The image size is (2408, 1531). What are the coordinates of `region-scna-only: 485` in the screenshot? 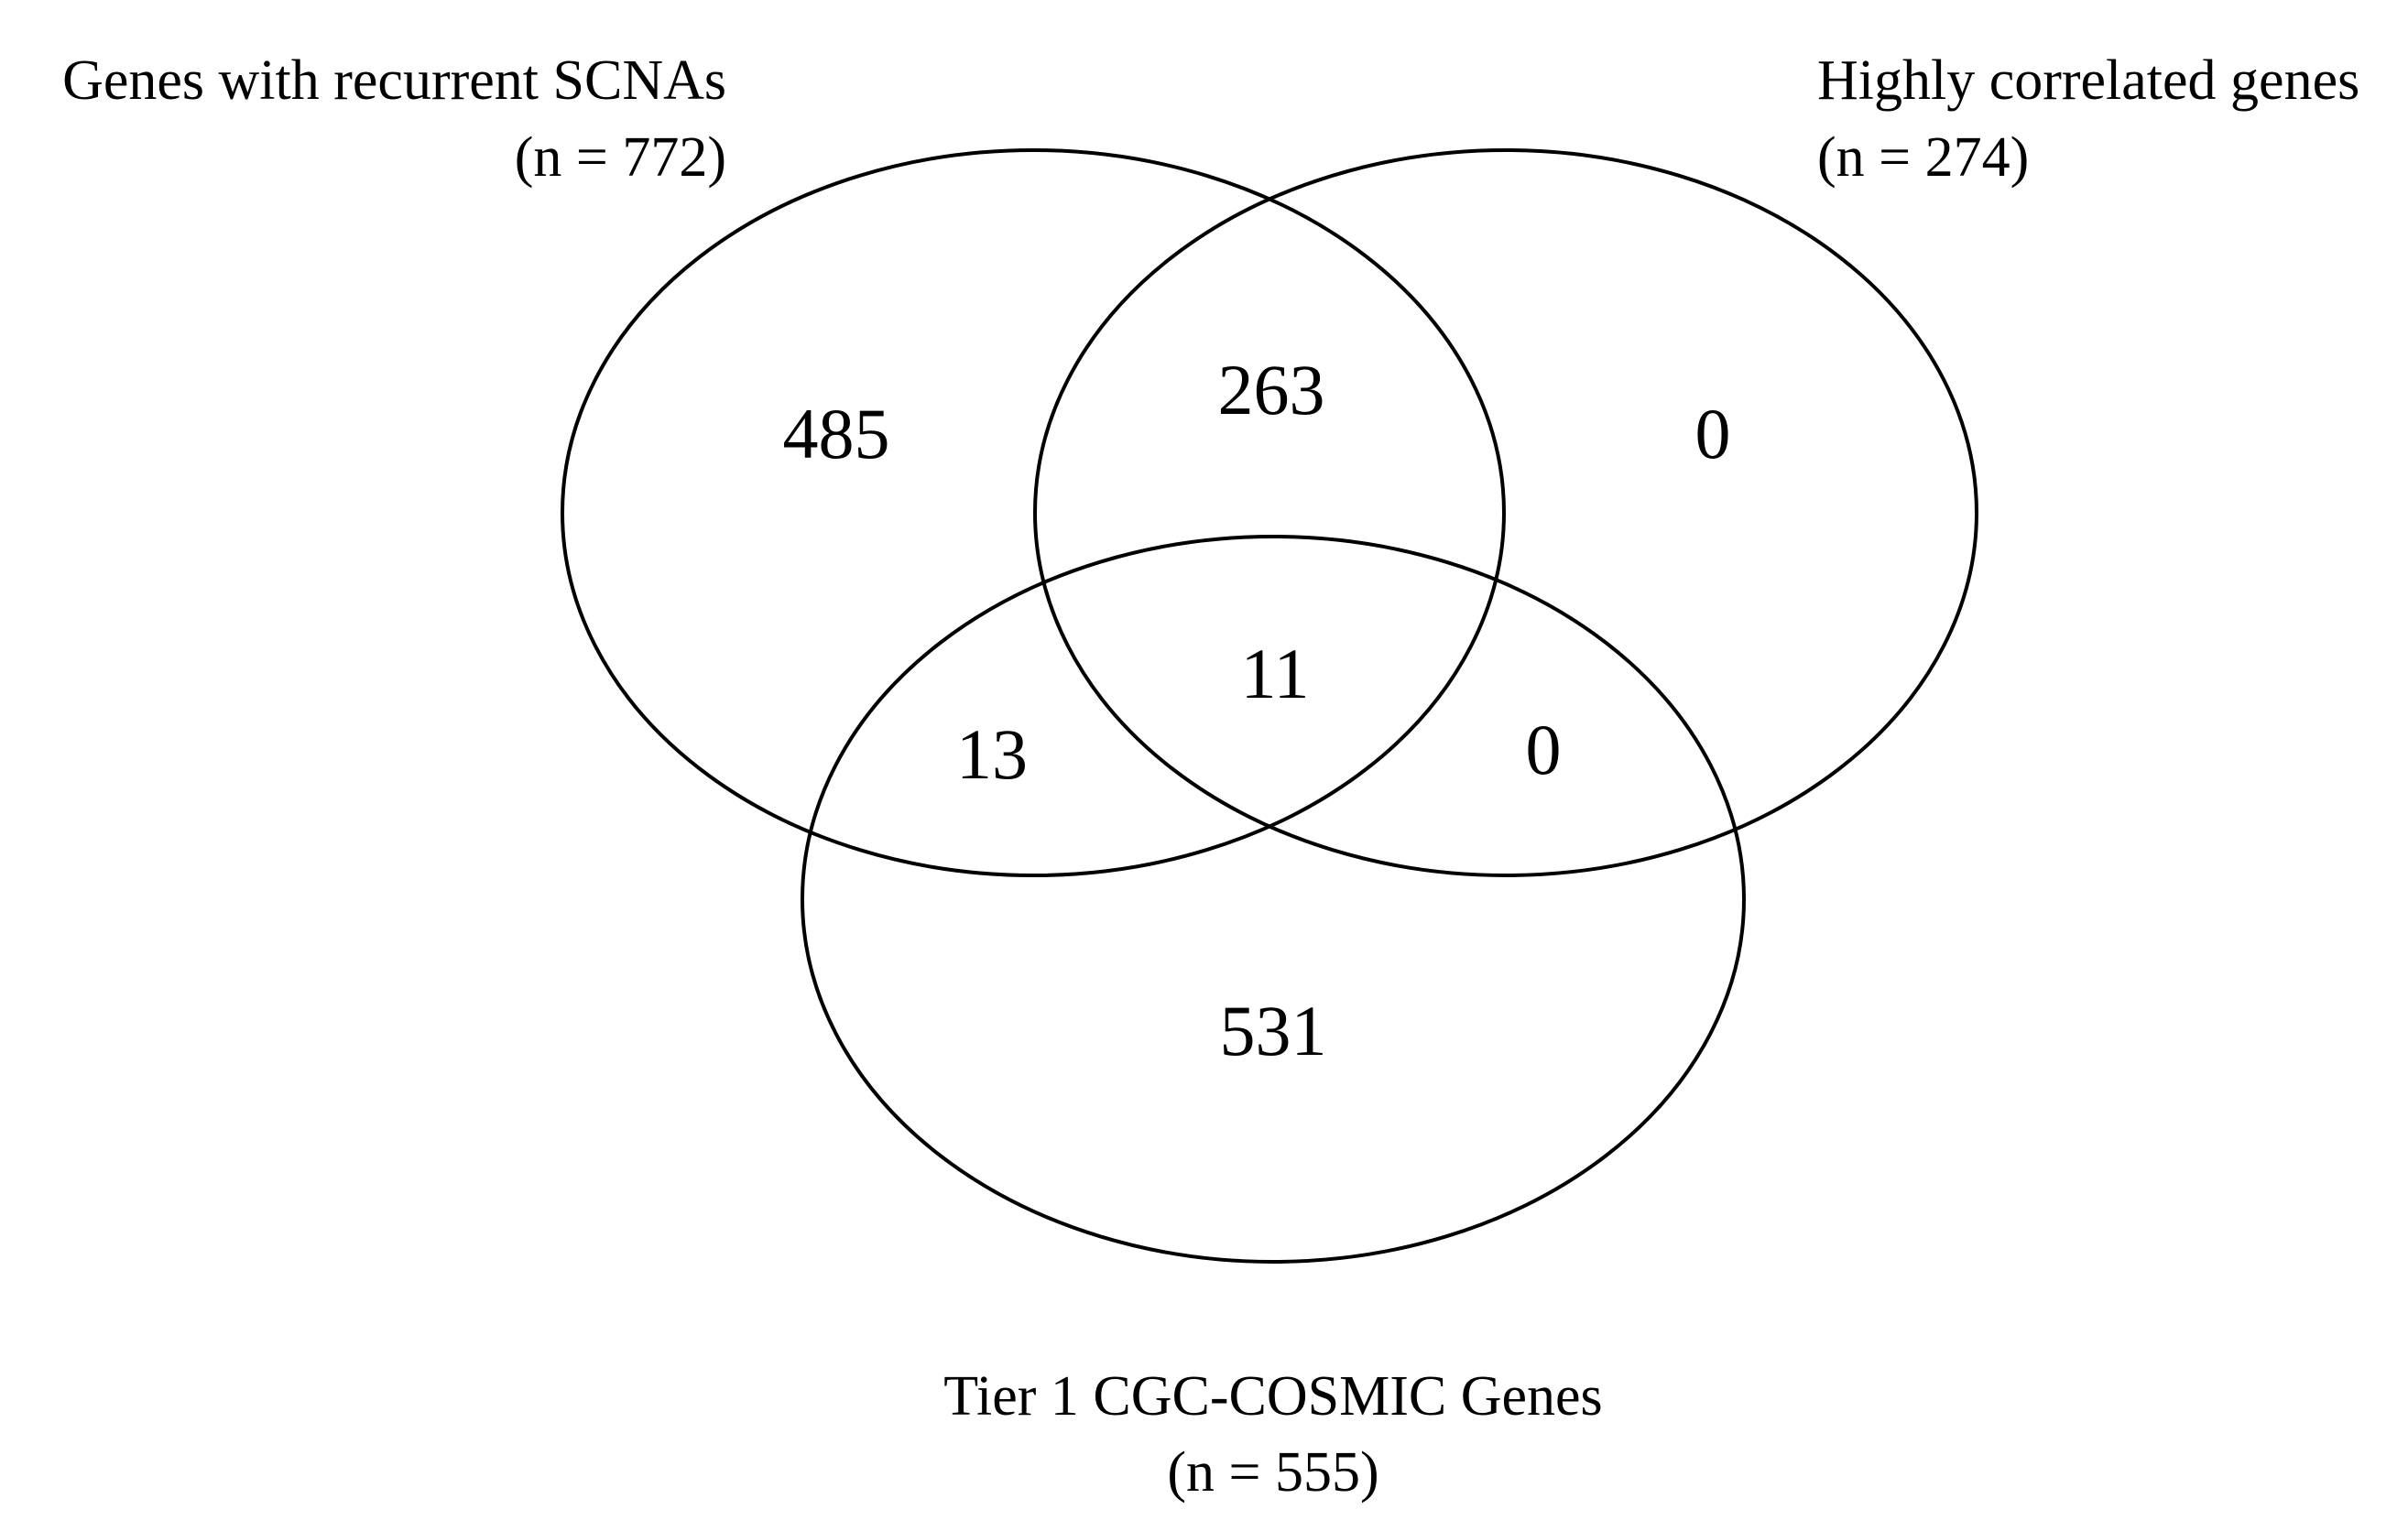 It's located at (836, 433).